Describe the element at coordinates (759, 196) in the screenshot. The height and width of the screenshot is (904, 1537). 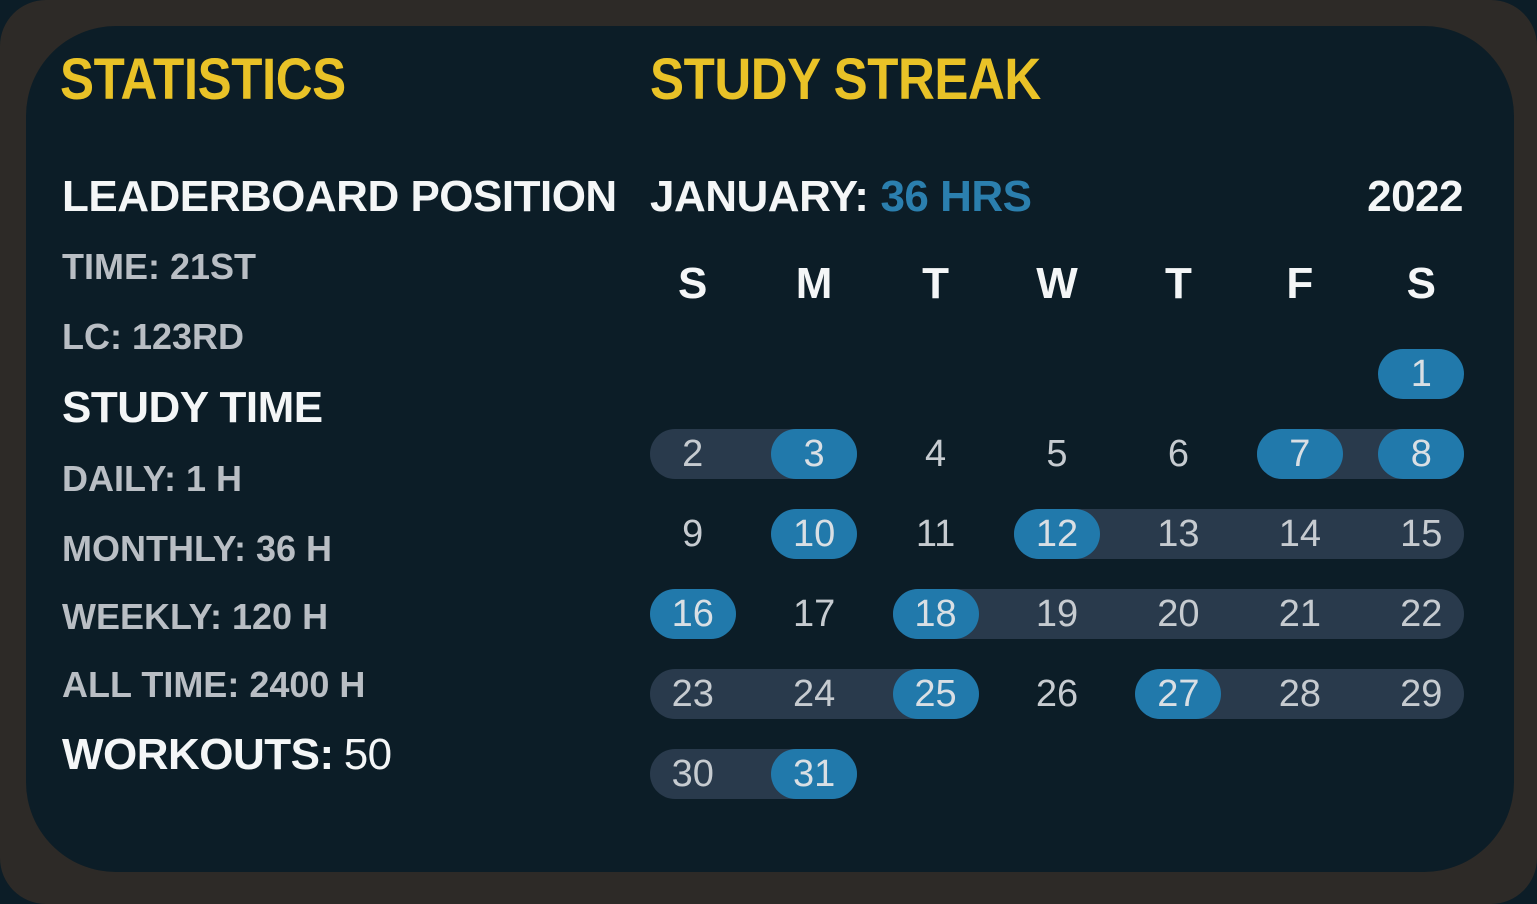
I see `month-label: JANUARY:` at that location.